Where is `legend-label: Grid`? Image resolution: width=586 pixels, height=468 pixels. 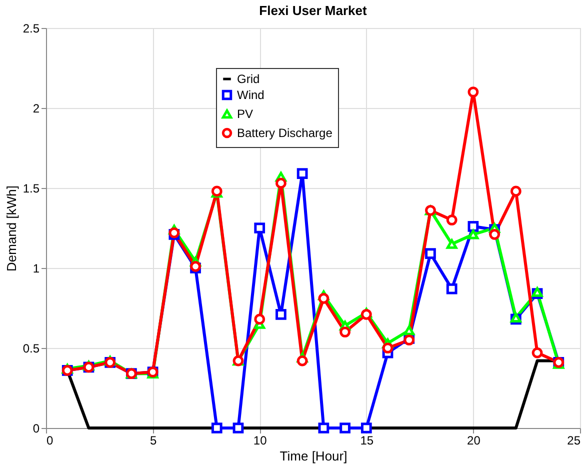 legend-label: Grid is located at coordinates (248, 79).